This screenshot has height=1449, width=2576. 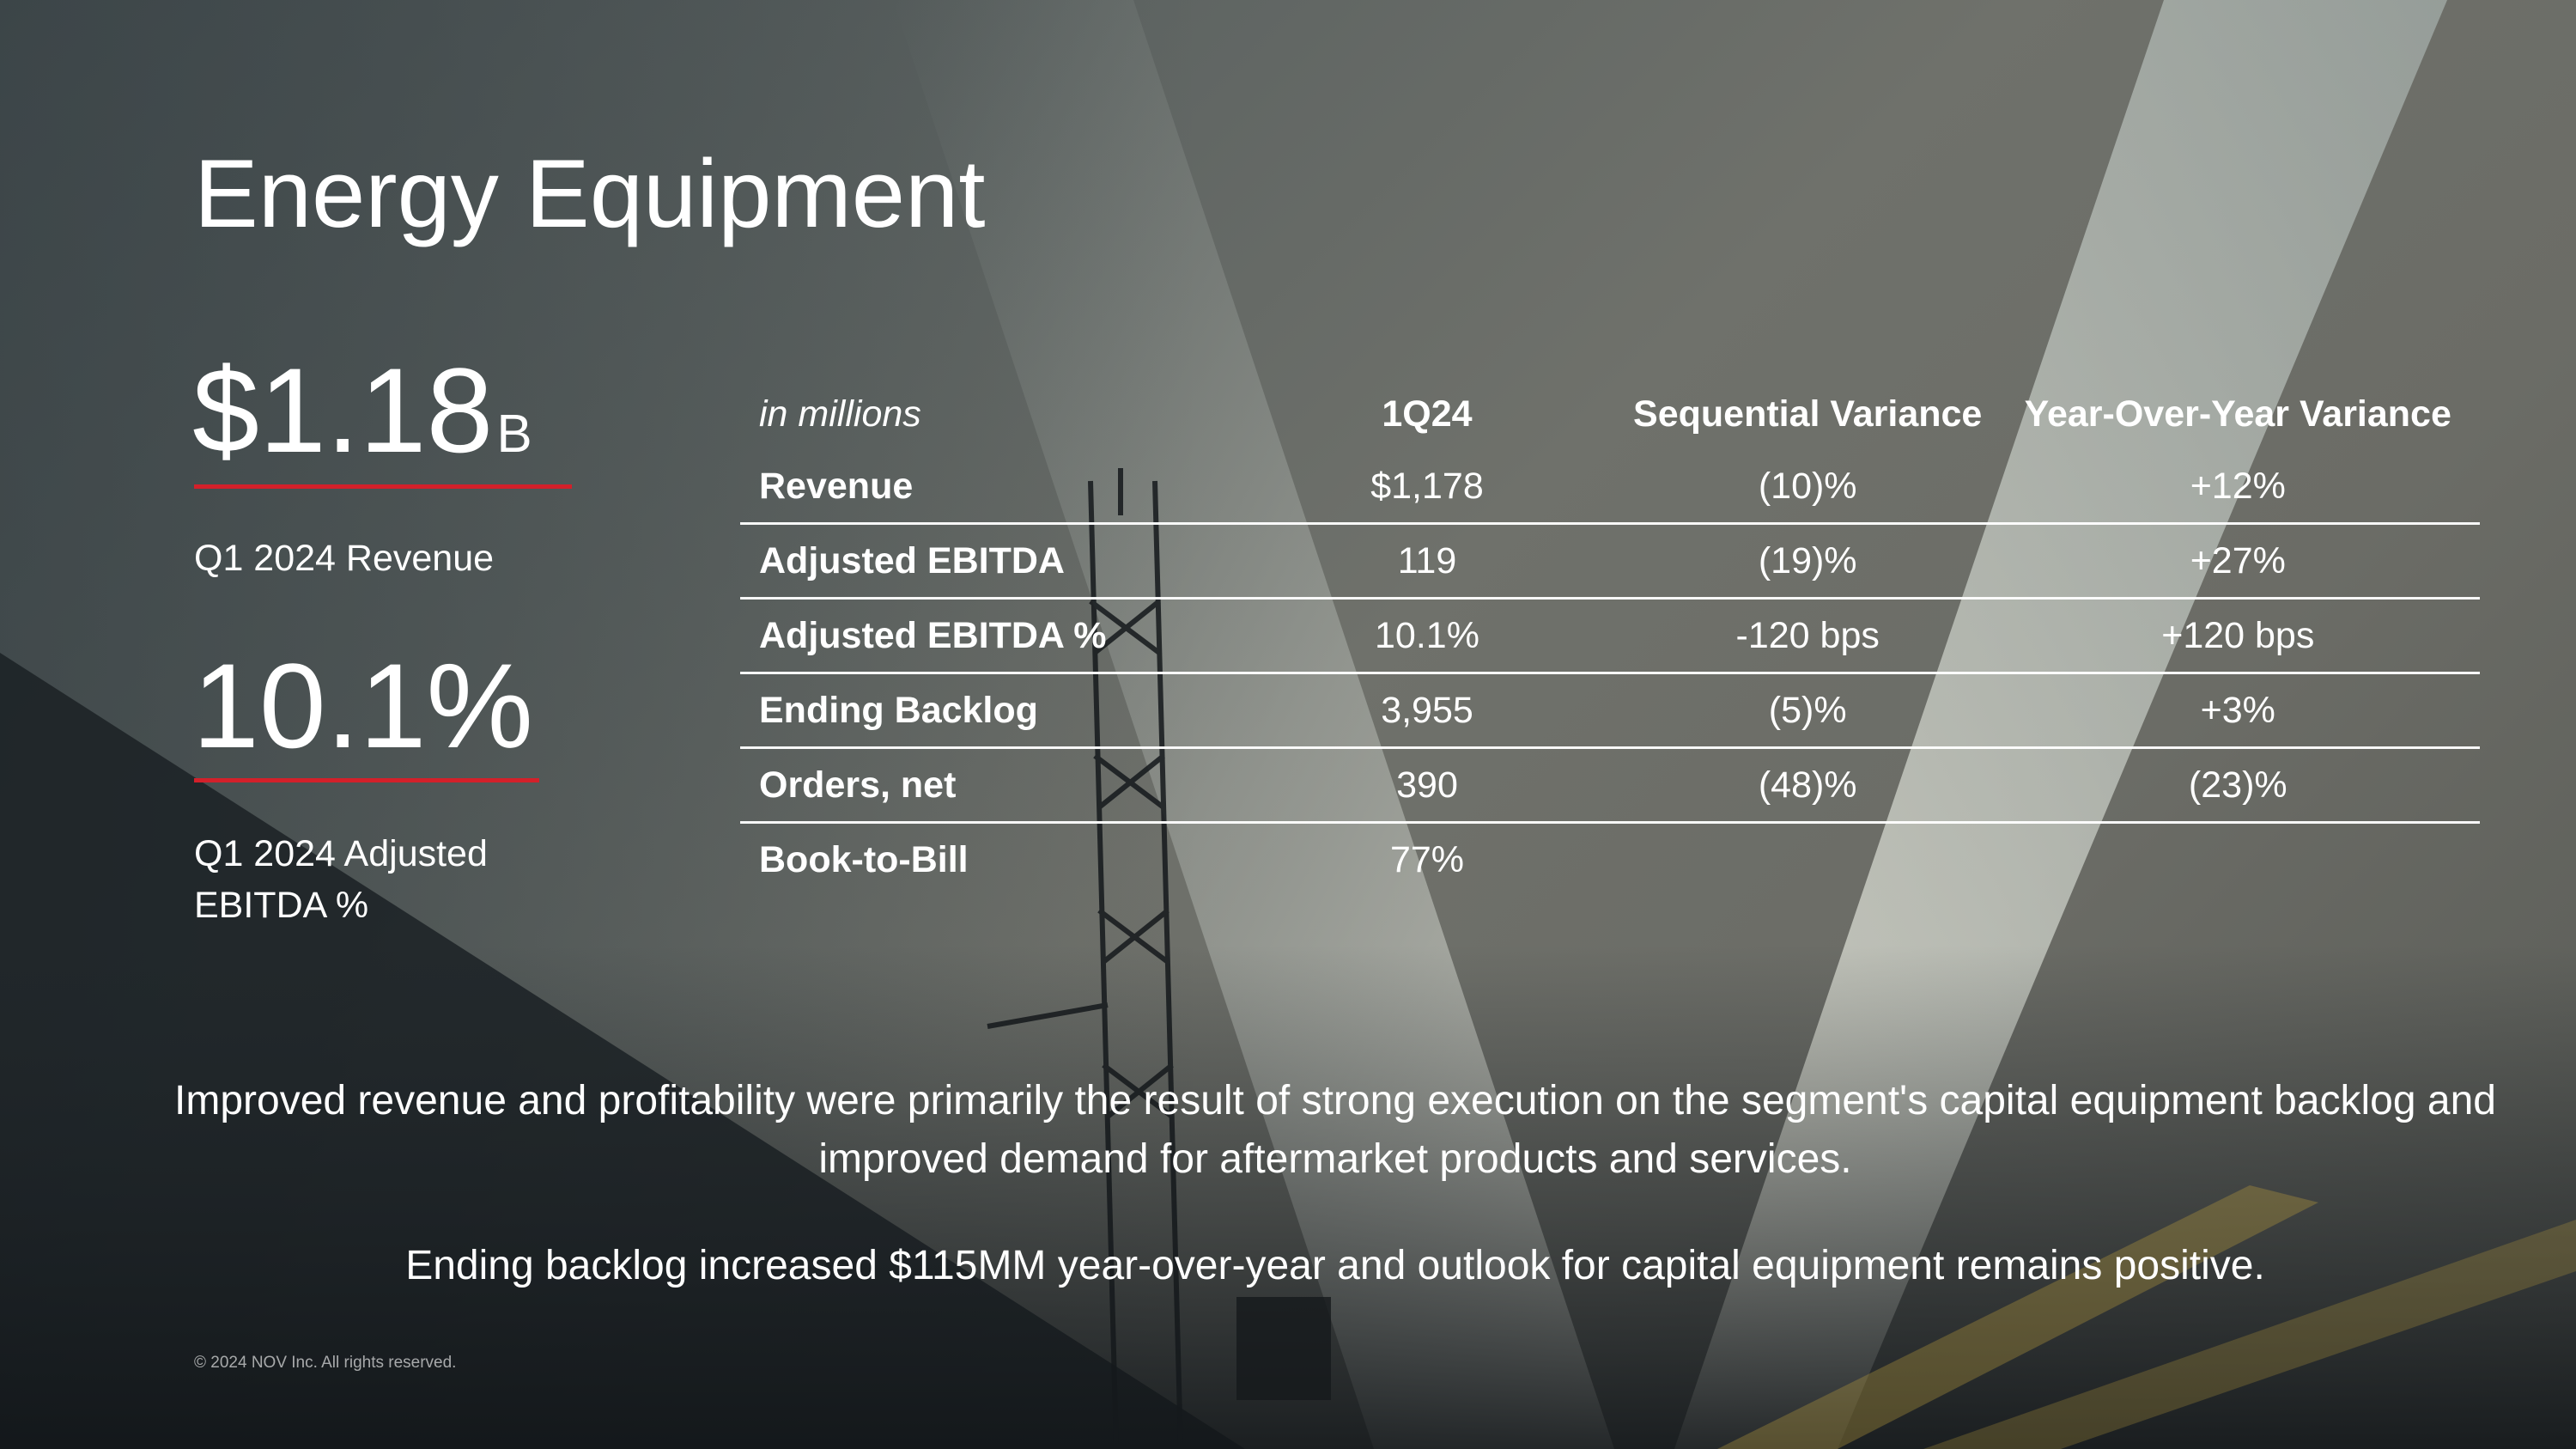 What do you see at coordinates (2238, 560) in the screenshot?
I see `cell-yoy: +27%` at bounding box center [2238, 560].